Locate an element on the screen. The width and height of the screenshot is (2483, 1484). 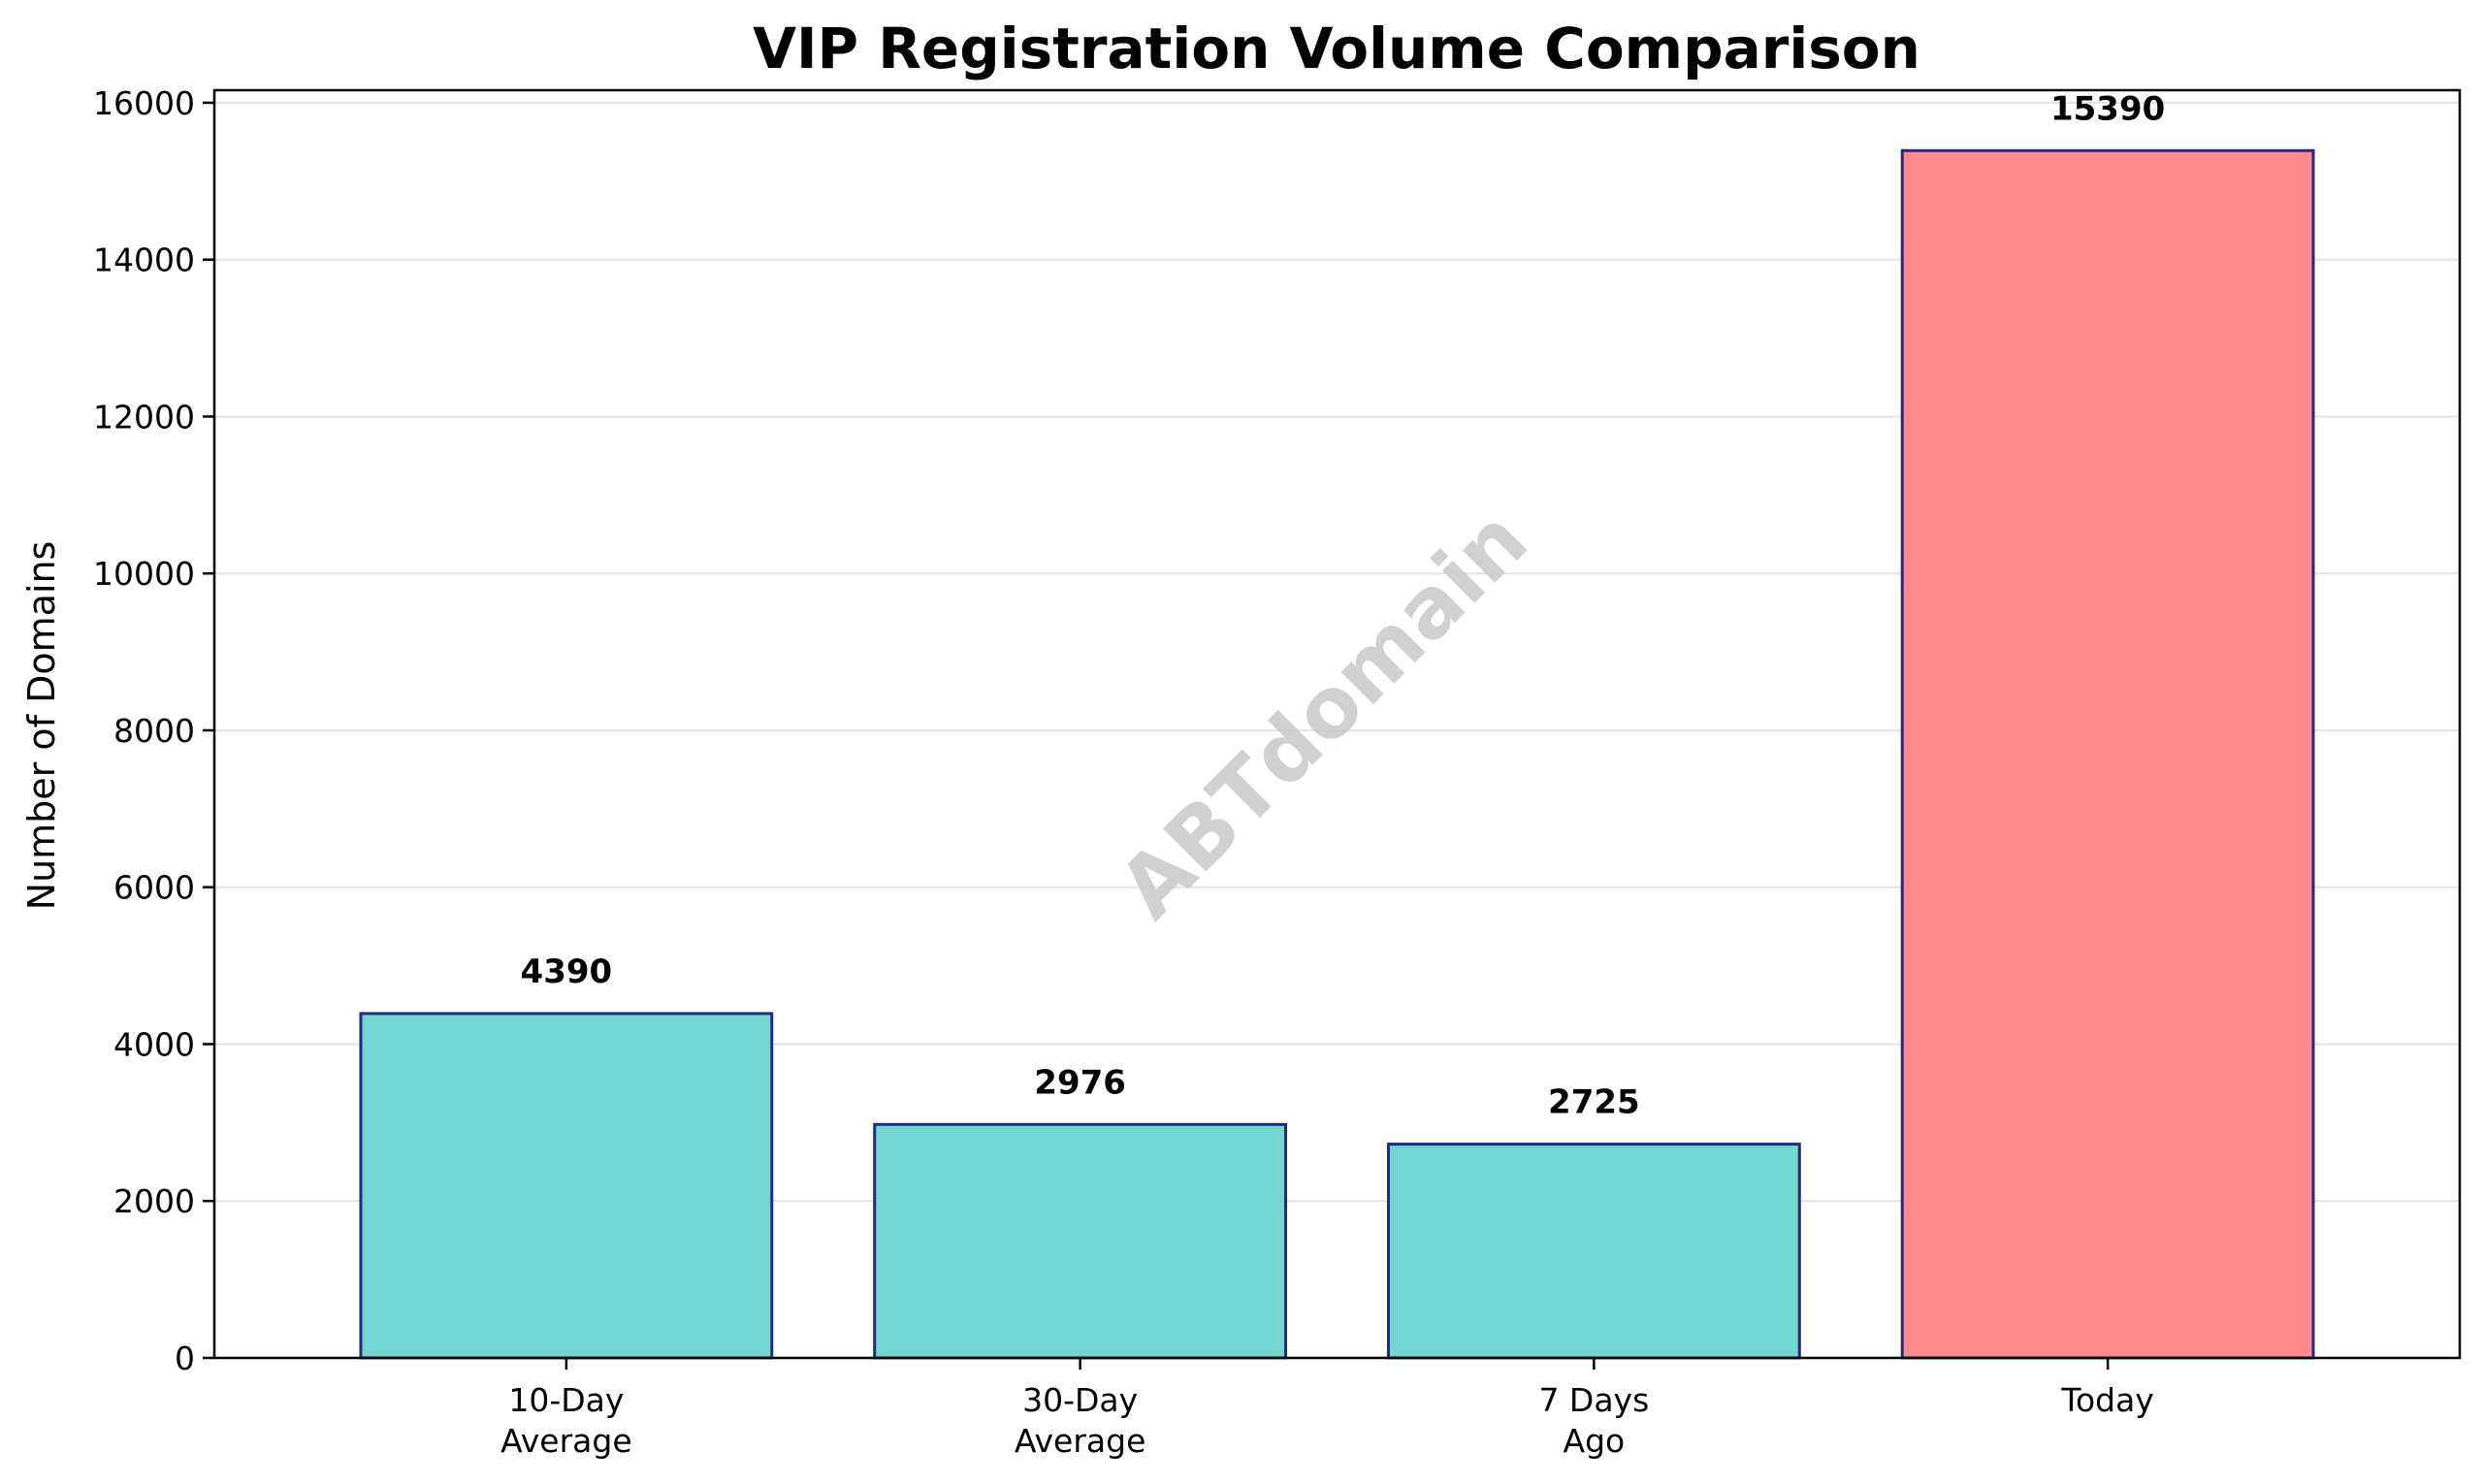
y-tick-label: 8000 is located at coordinates (154, 731).